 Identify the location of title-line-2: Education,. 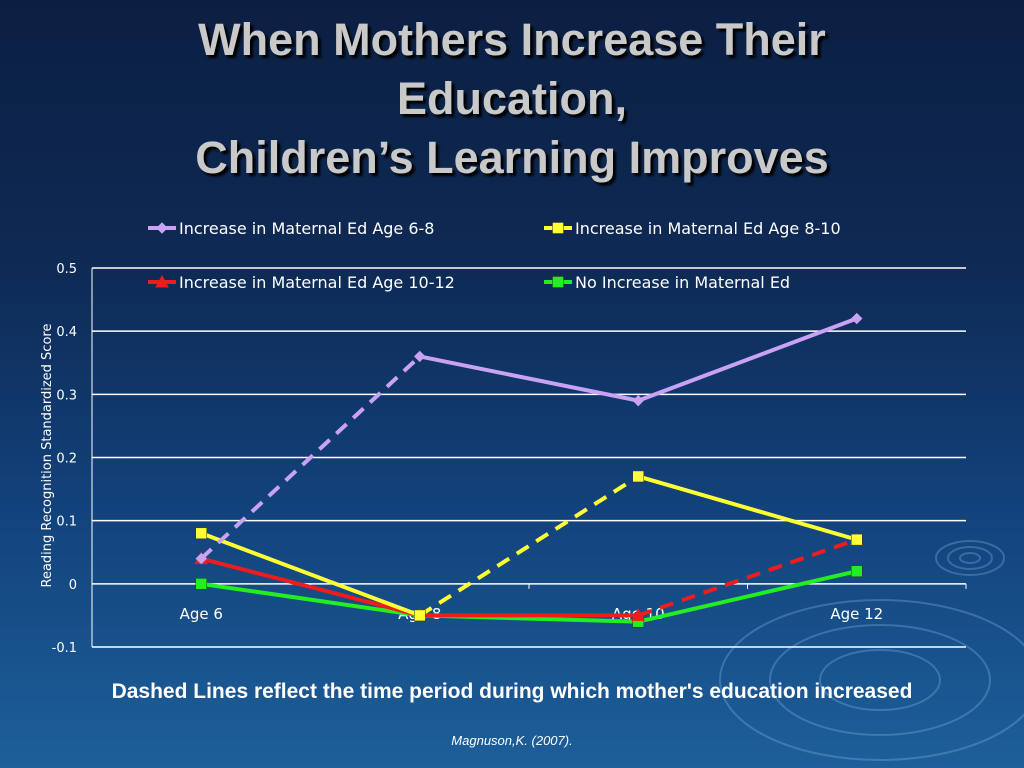
(511, 98).